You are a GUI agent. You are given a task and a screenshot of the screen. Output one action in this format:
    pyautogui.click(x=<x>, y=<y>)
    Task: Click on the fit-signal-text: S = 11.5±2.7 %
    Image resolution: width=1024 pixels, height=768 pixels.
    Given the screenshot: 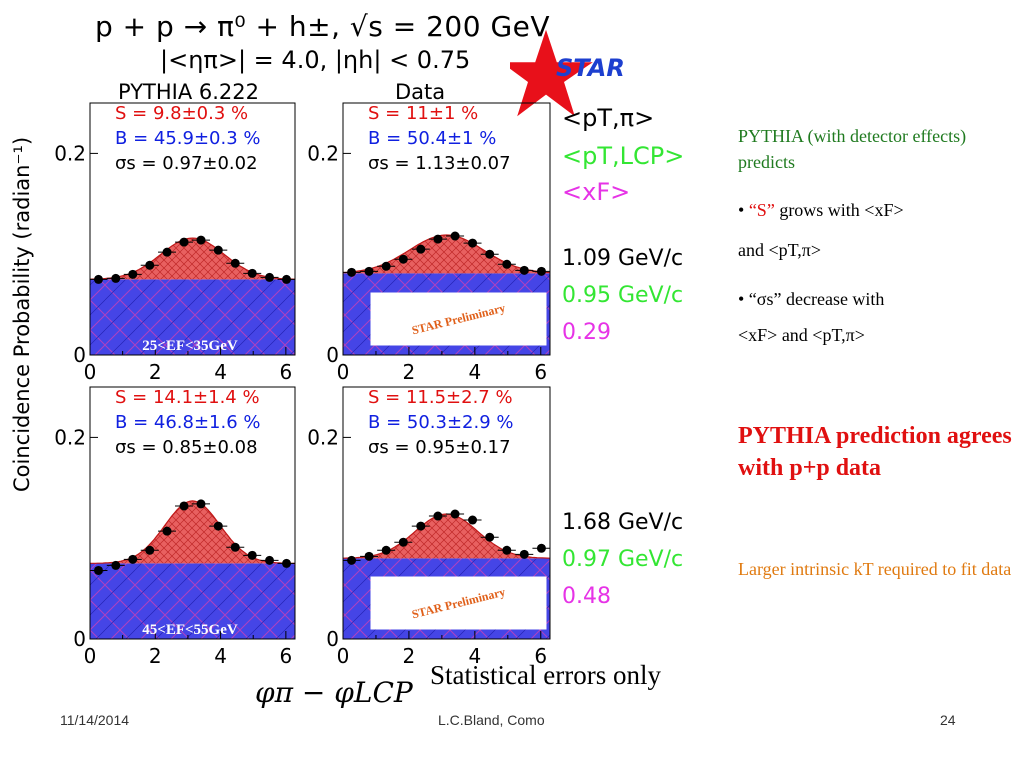 What is the action you would take?
    pyautogui.click(x=440, y=397)
    